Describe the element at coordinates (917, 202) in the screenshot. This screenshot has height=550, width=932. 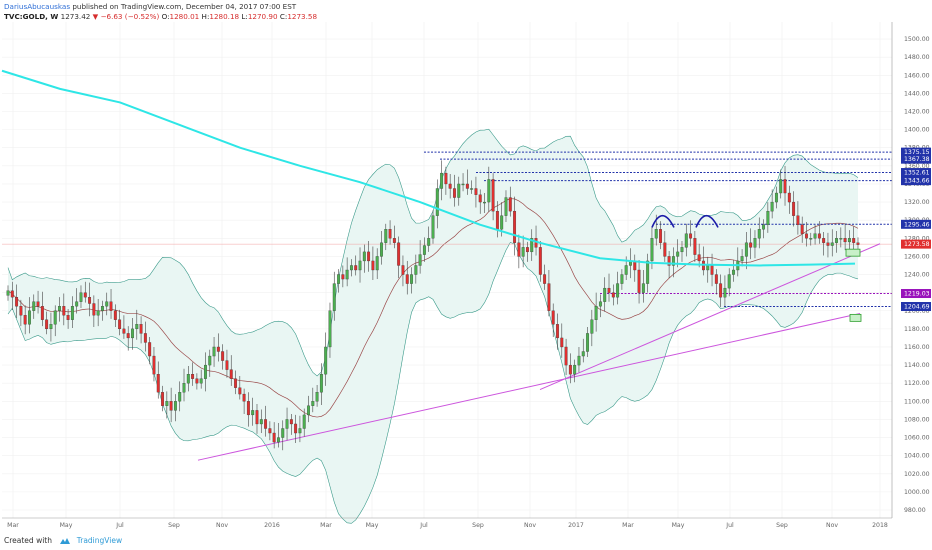
I see `y-tick-label: 1320.00` at that location.